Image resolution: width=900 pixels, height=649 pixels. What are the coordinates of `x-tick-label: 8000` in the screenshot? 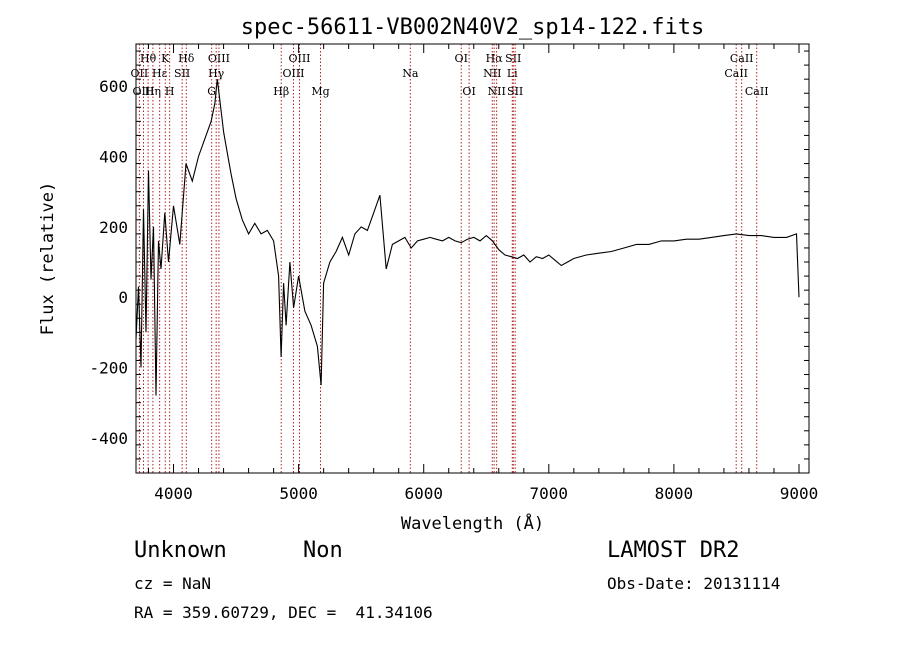 It's located at (674, 493).